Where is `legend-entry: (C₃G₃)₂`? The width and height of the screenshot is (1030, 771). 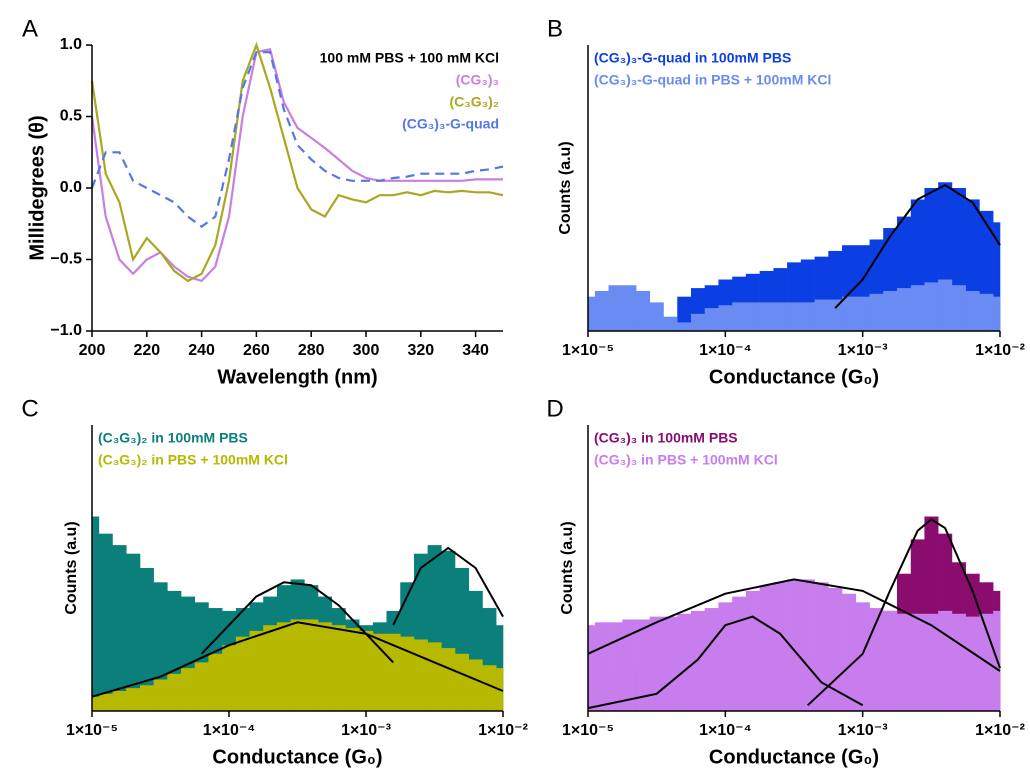
legend-entry: (C₃G₃)₂ is located at coordinates (475, 102).